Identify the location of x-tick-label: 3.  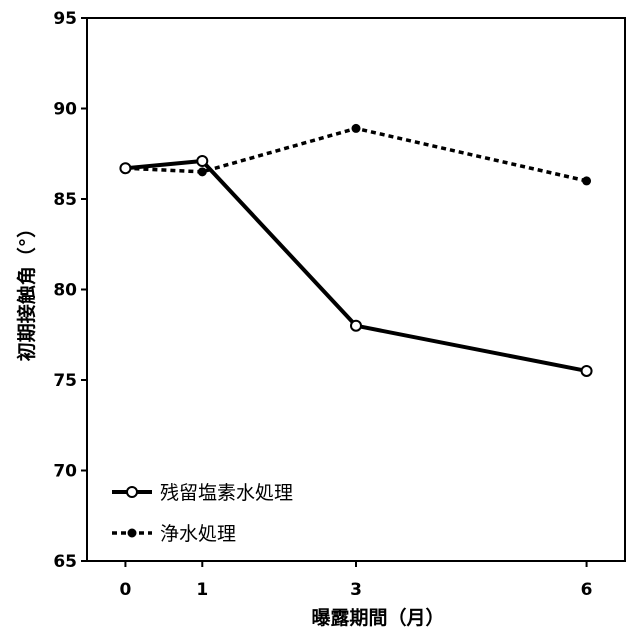
(356, 590).